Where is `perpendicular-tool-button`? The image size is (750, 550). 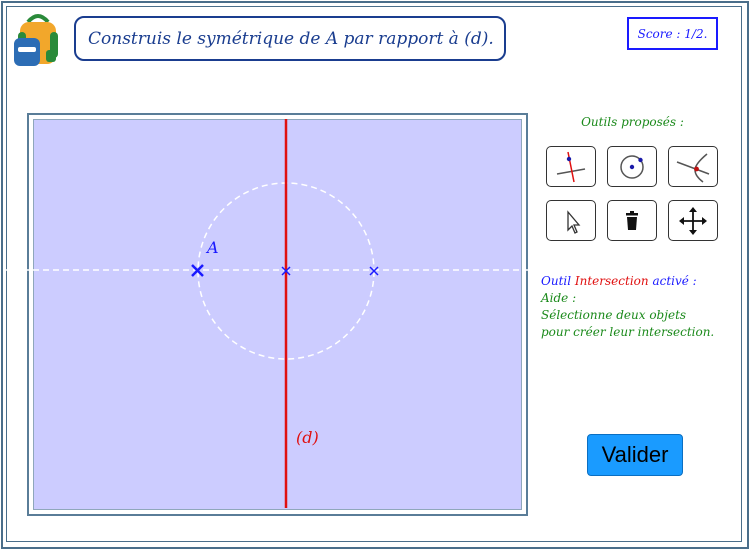 perpendicular-tool-button is located at coordinates (571, 166).